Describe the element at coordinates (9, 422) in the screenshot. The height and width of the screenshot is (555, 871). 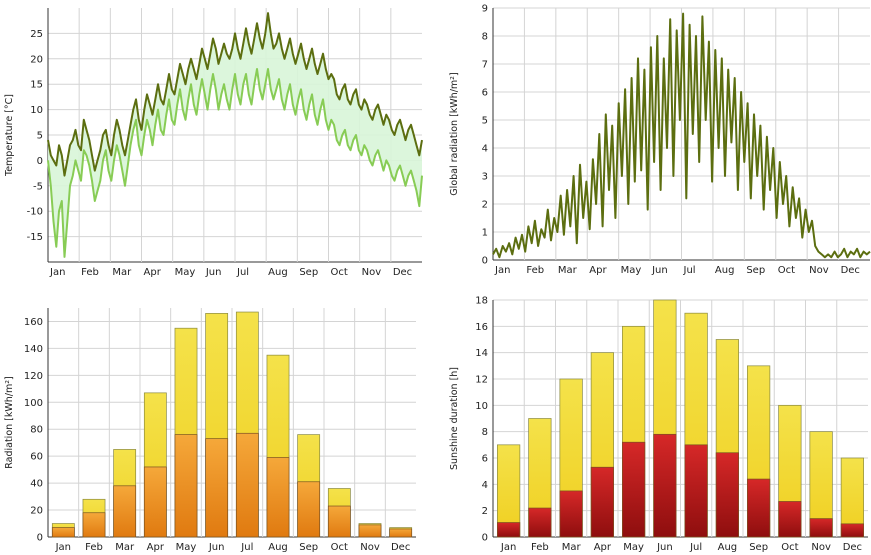
I see `y-axis-label: Radiation [kWh/m²]` at that location.